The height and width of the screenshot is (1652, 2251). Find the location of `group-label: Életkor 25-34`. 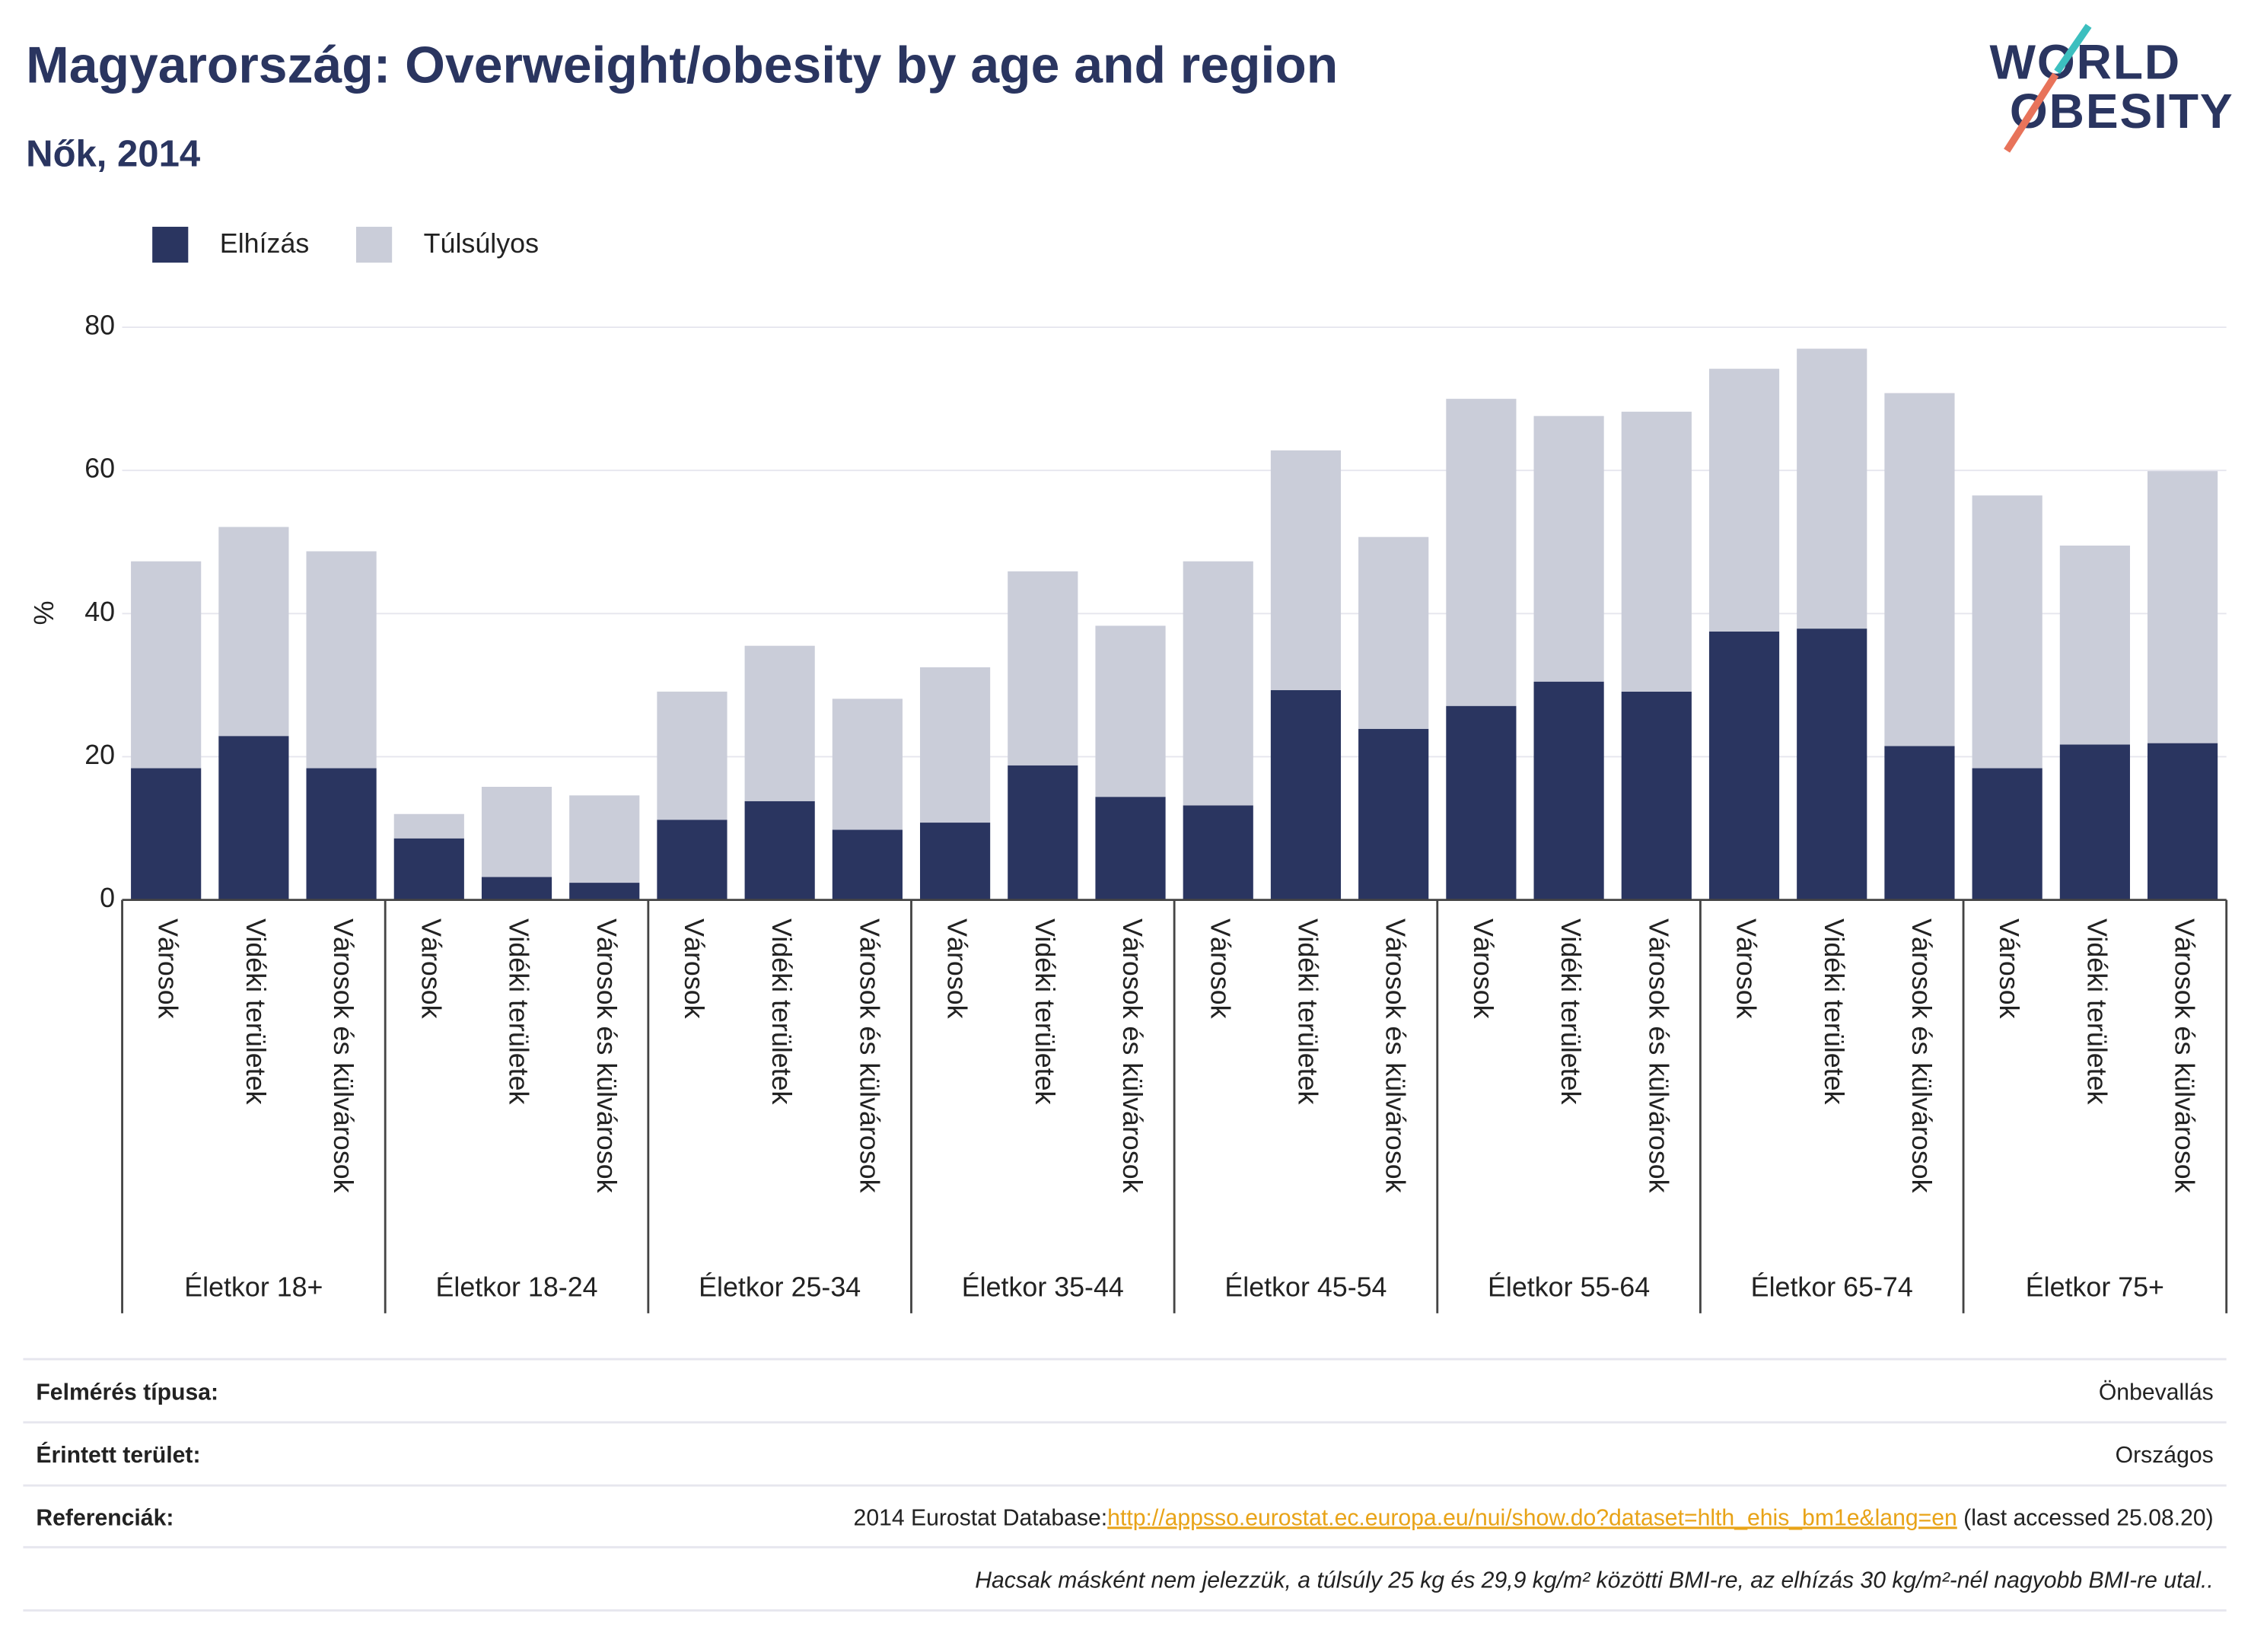

group-label: Életkor 25-34 is located at coordinates (780, 1287).